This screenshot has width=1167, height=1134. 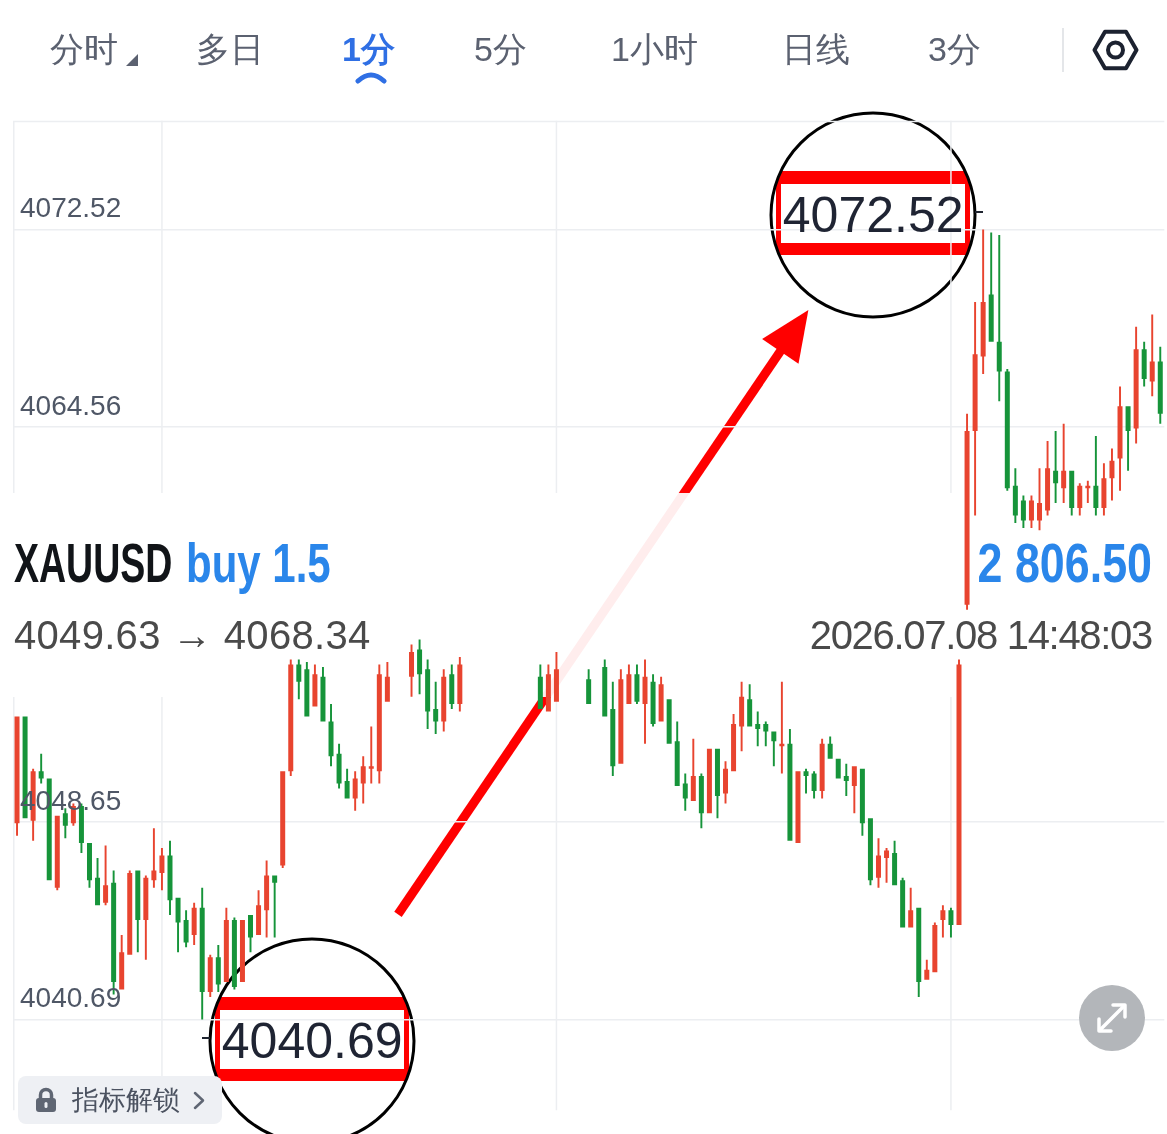 What do you see at coordinates (980, 635) in the screenshot?
I see `annotation: 2026.07.08 14:48:03` at bounding box center [980, 635].